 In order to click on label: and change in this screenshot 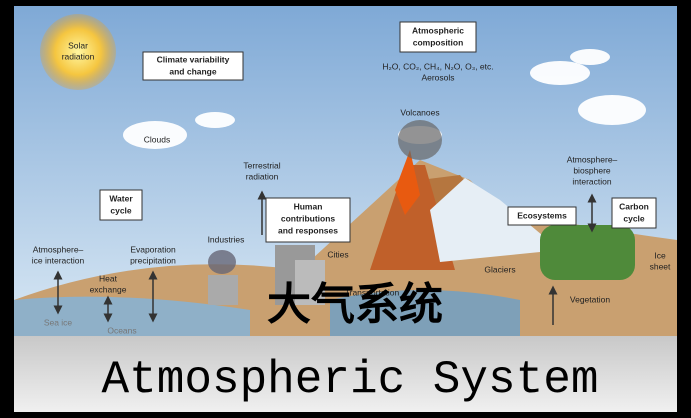, I will do `click(193, 71)`.